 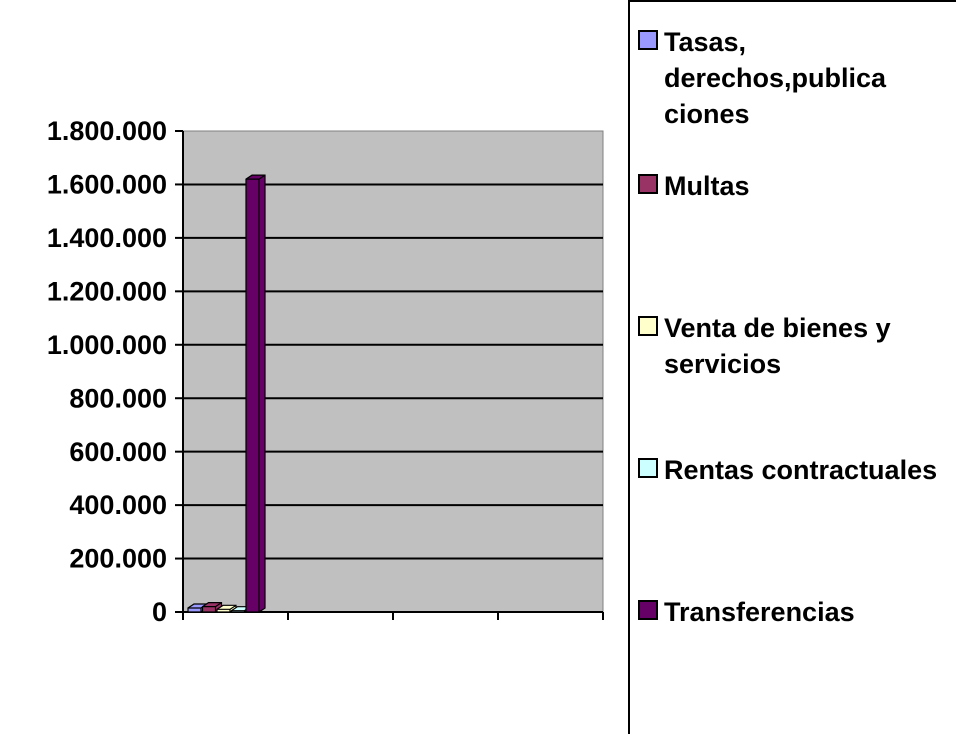 I want to click on legend-entry: Transferencias, so click(x=791, y=612).